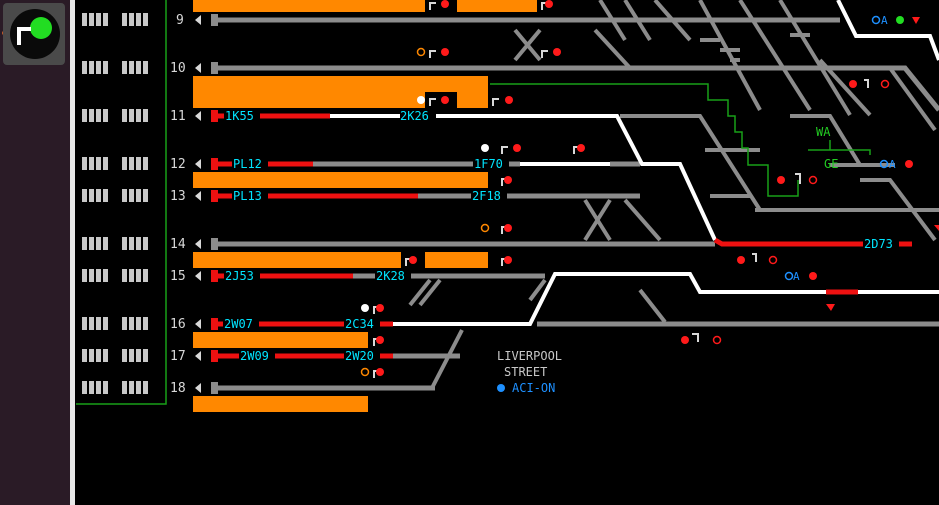 This screenshot has height=505, width=939. Describe the element at coordinates (239, 276) in the screenshot. I see `headcode: 2J53` at that location.